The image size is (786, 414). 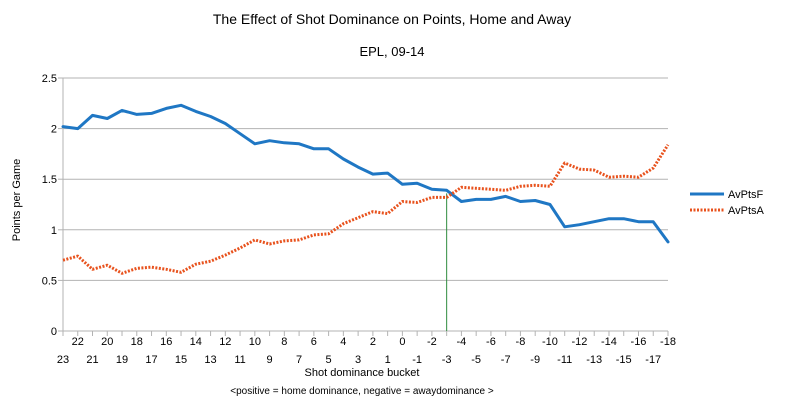 I want to click on x-tick-label: 4, so click(x=343, y=342).